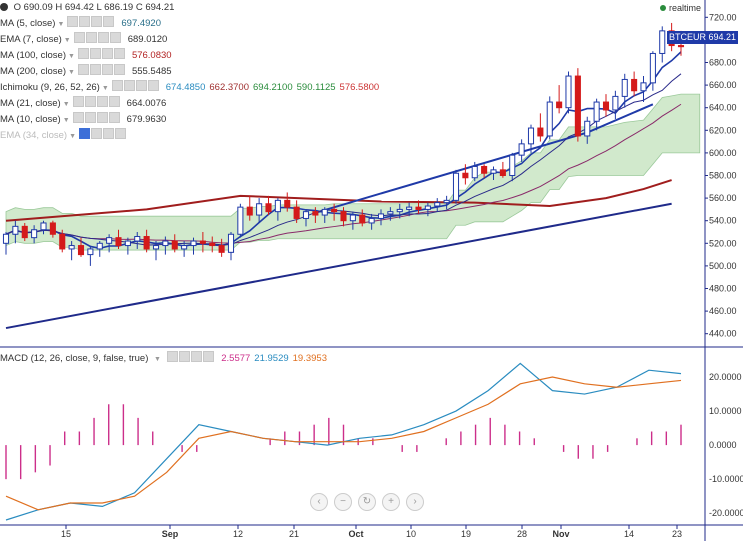 Image resolution: width=743 pixels, height=541 pixels. I want to click on macd-close-icon, so click(208, 356).